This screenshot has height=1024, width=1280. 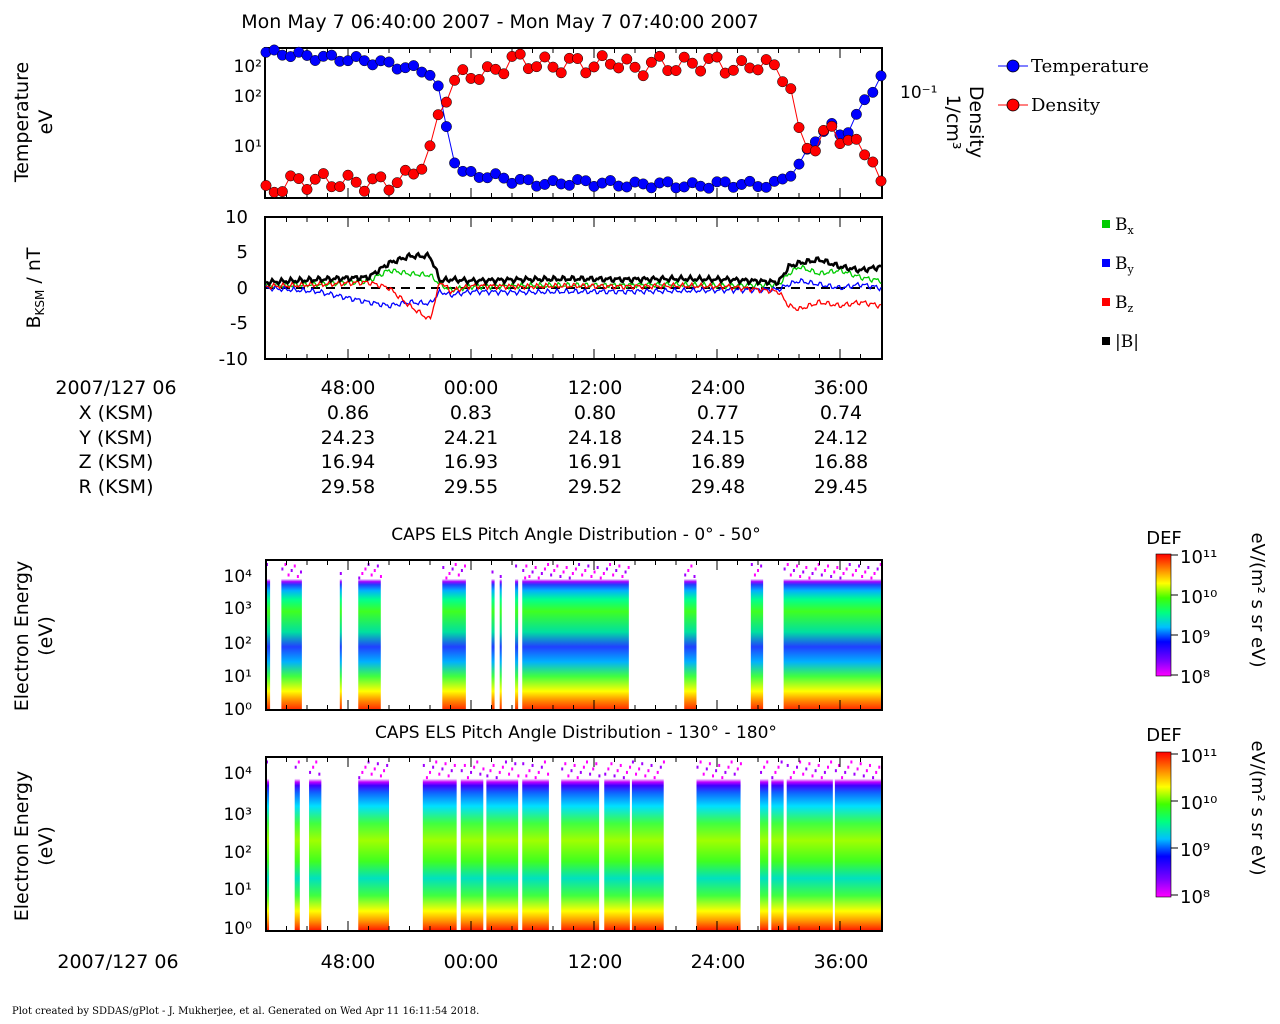 I want to click on legend-temperature-marker, so click(x=1013, y=66).